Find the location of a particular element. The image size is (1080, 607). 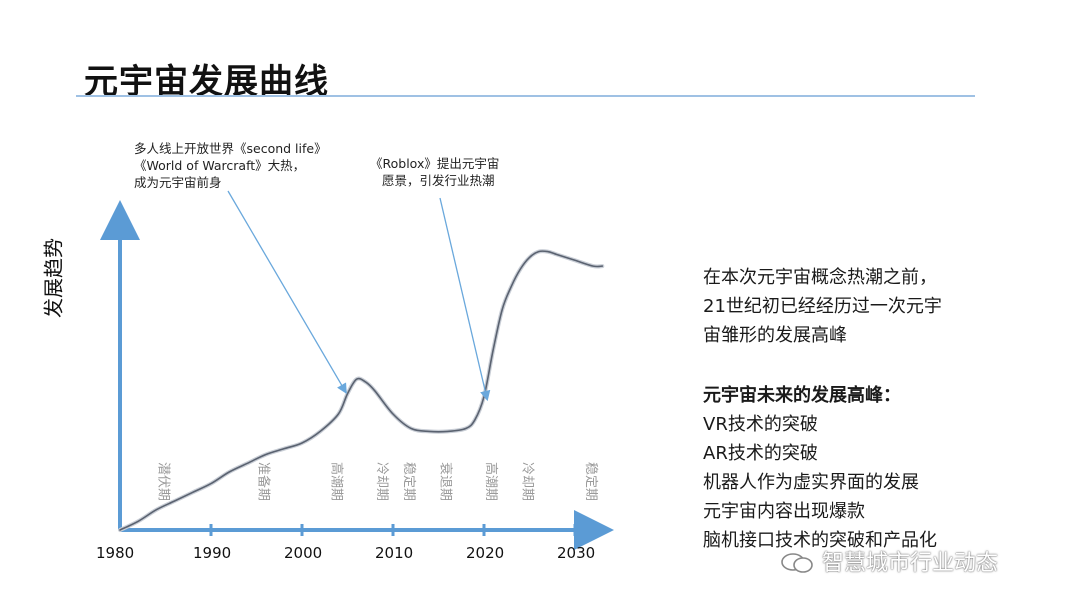

phase-label: 潜伏期 is located at coordinates (163, 481).